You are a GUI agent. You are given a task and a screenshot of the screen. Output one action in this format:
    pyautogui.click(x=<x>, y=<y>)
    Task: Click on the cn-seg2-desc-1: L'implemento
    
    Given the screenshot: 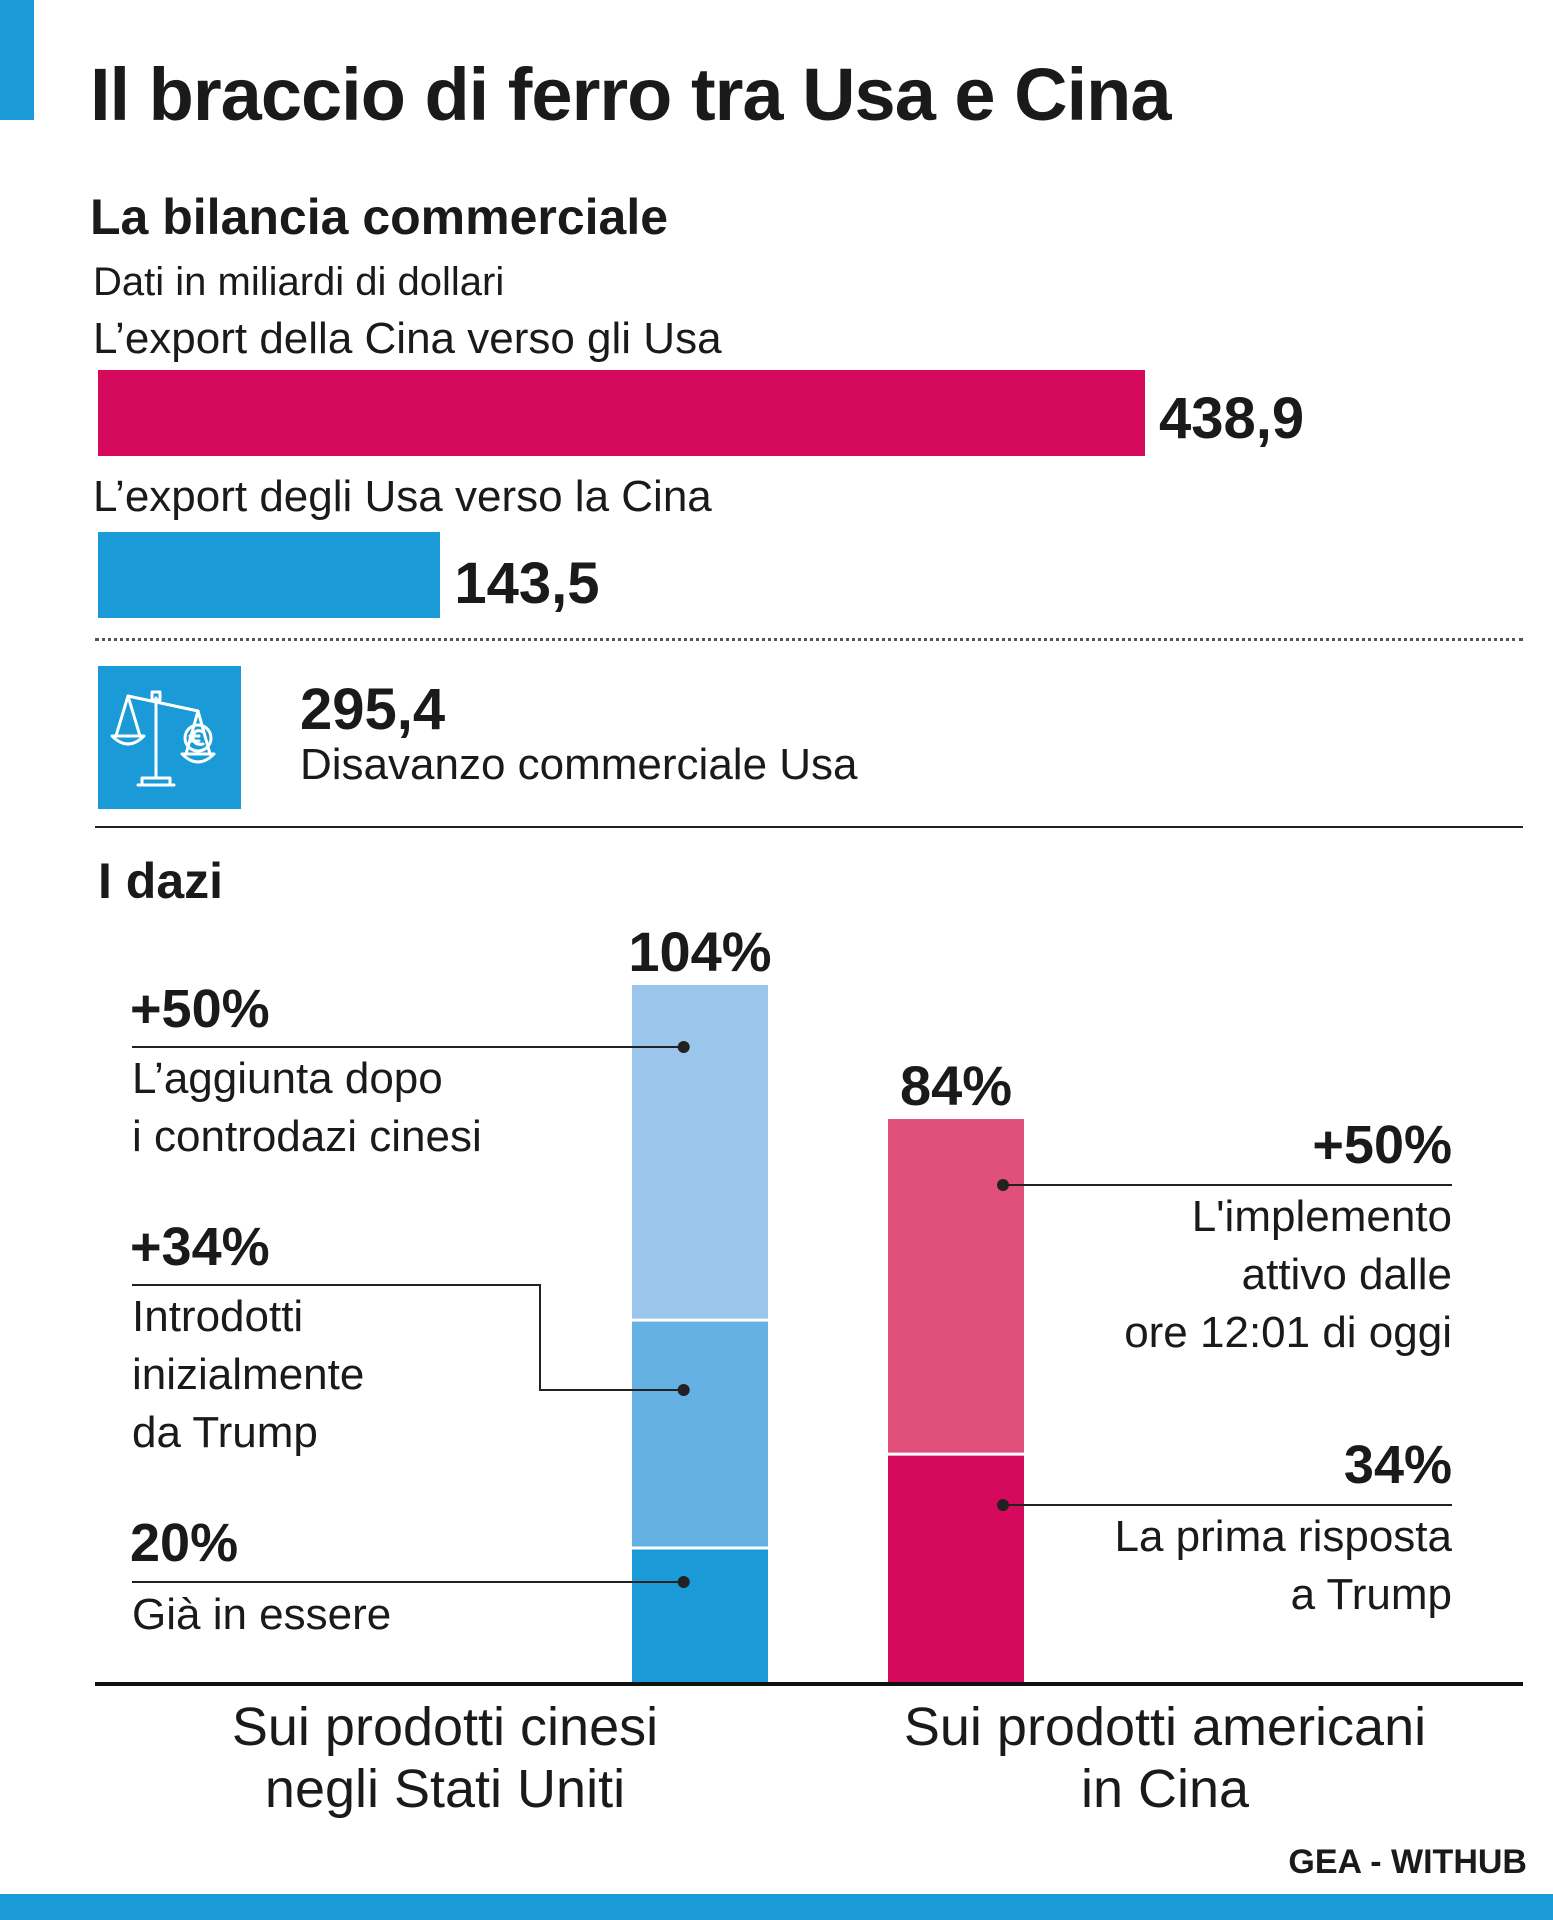 What is the action you would take?
    pyautogui.click(x=1321, y=1216)
    